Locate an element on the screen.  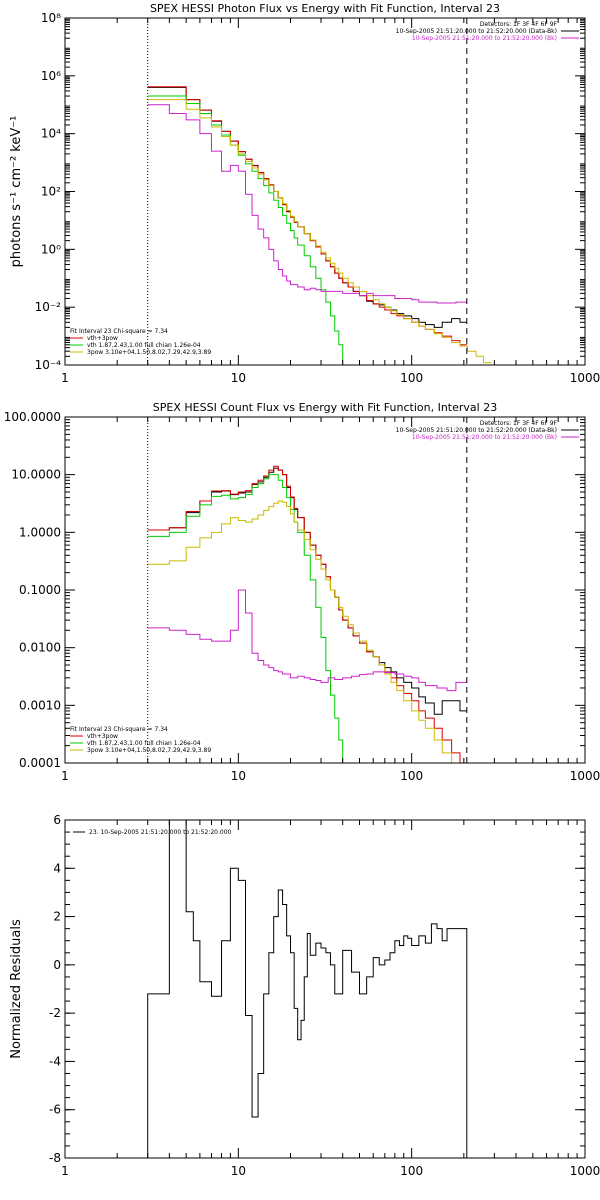
y-tick-label: 10.0000 is located at coordinates (36, 475).